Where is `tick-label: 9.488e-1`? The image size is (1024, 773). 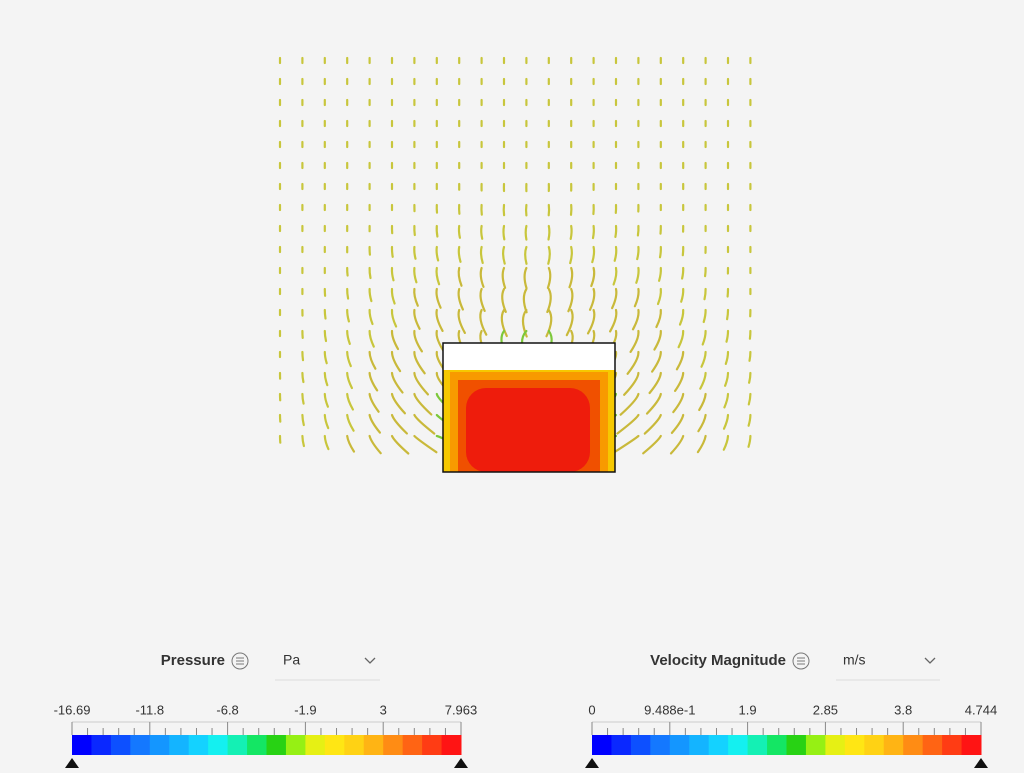
tick-label: 9.488e-1 is located at coordinates (669, 709).